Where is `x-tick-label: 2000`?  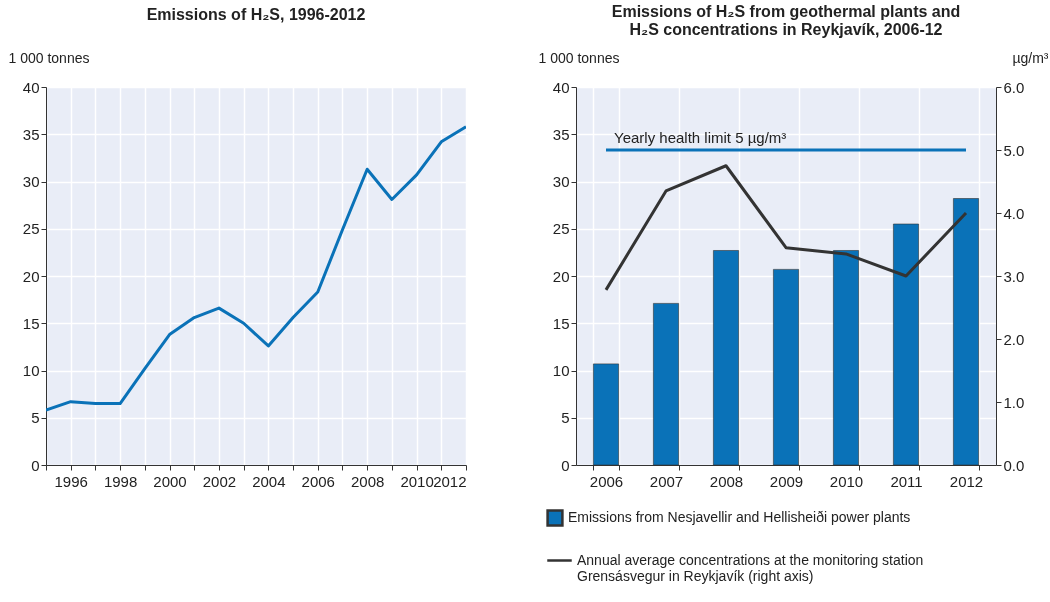 x-tick-label: 2000 is located at coordinates (170, 481).